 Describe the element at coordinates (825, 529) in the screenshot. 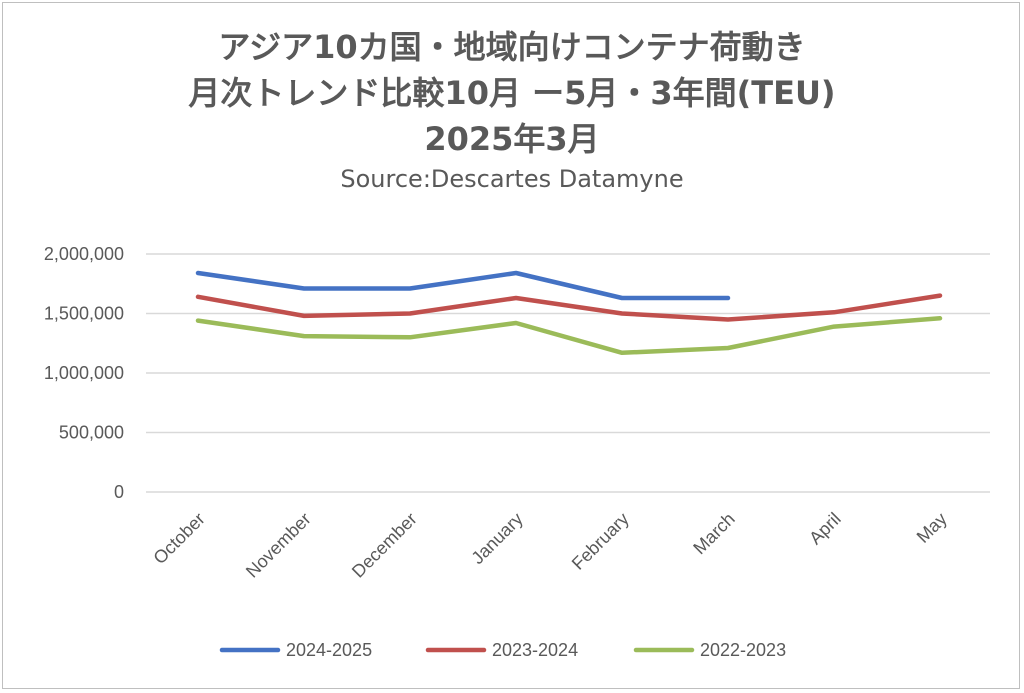

I see `x-tick-label: April` at that location.